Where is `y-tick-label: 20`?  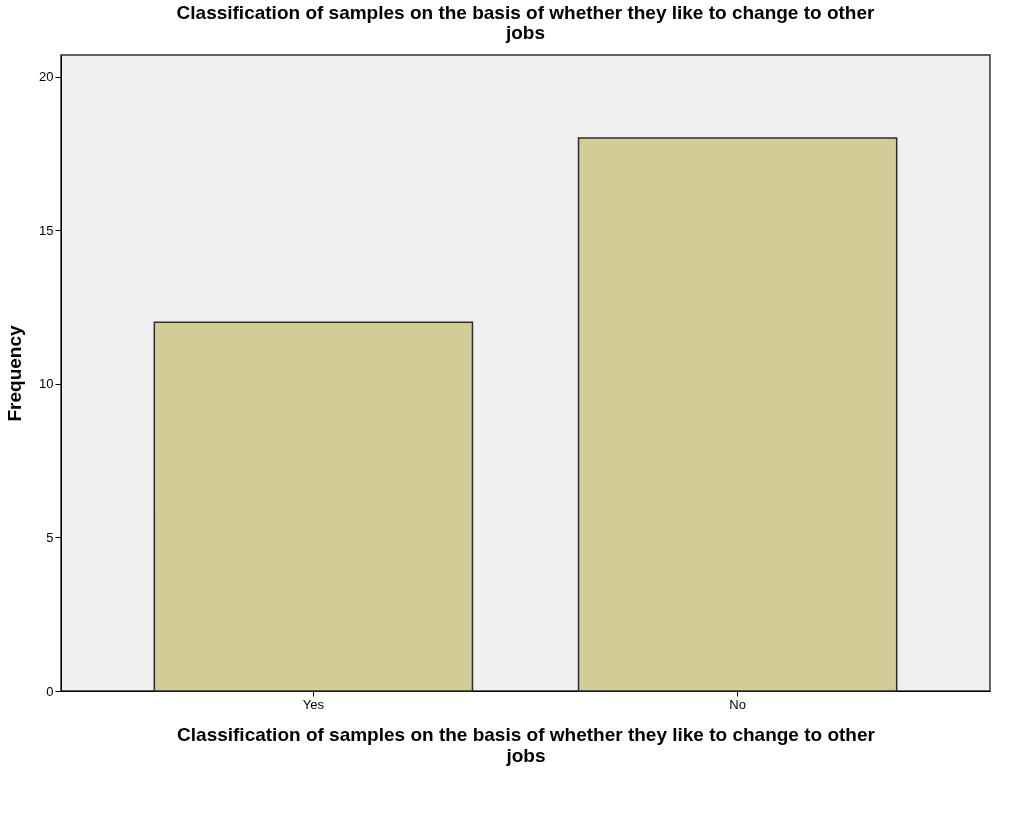 y-tick-label: 20 is located at coordinates (46, 77).